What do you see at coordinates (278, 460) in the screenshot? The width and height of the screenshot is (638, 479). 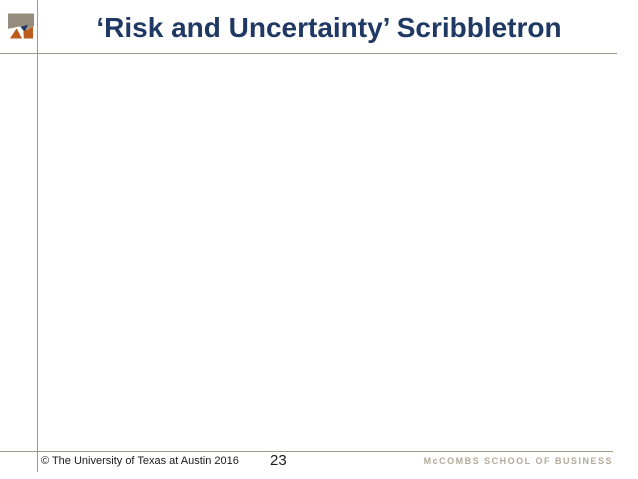 I see `page-number: 23` at bounding box center [278, 460].